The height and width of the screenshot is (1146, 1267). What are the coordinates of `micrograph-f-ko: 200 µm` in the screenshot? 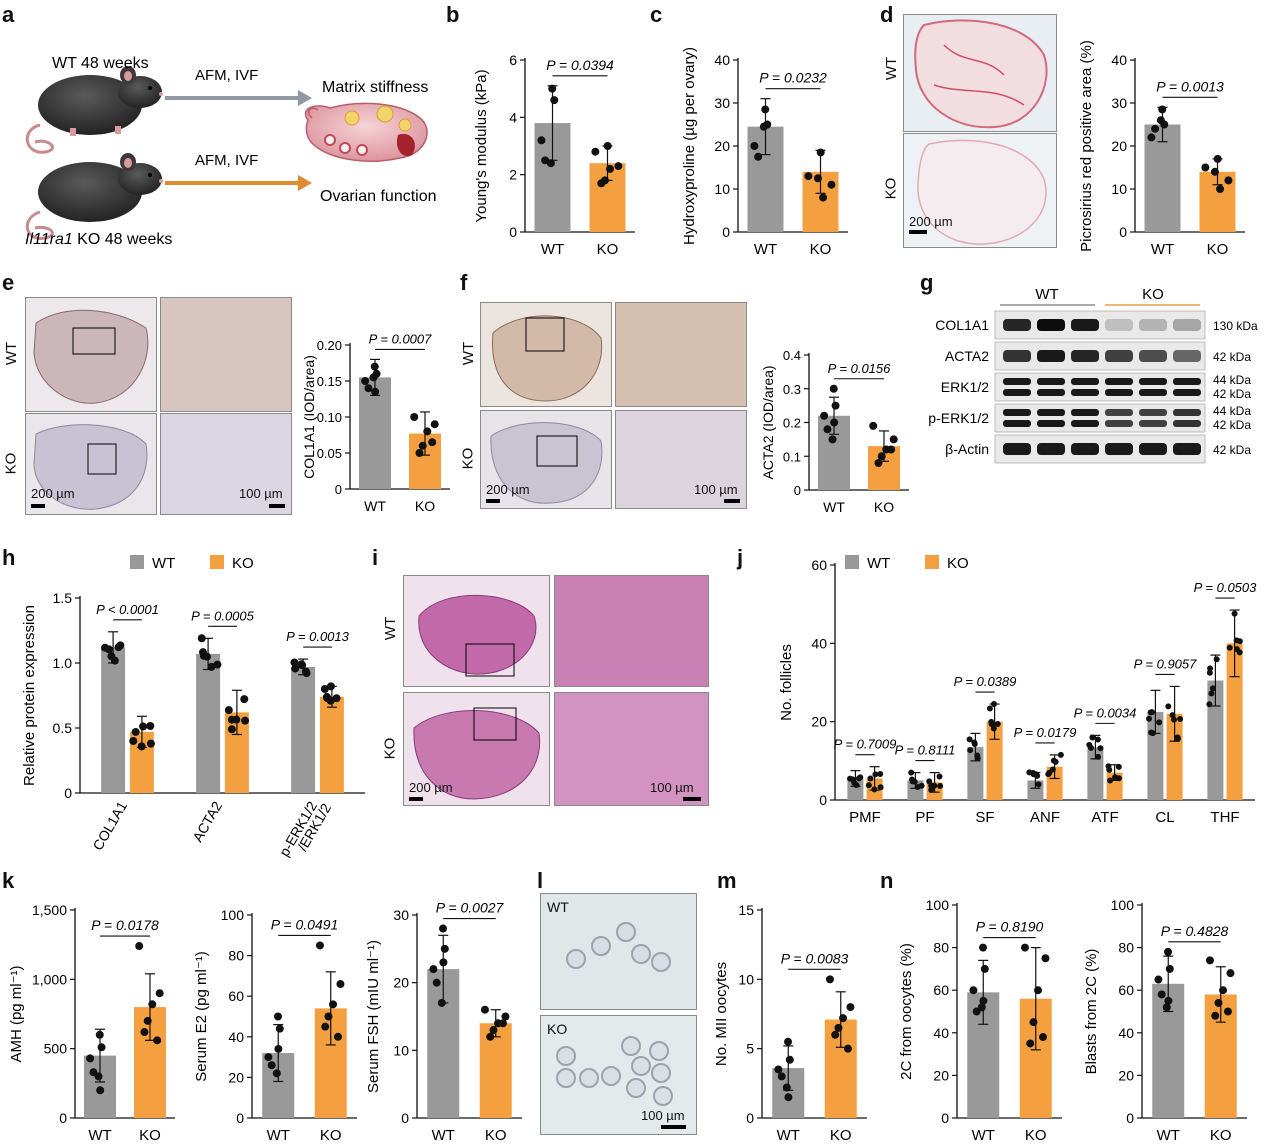 It's located at (546, 459).